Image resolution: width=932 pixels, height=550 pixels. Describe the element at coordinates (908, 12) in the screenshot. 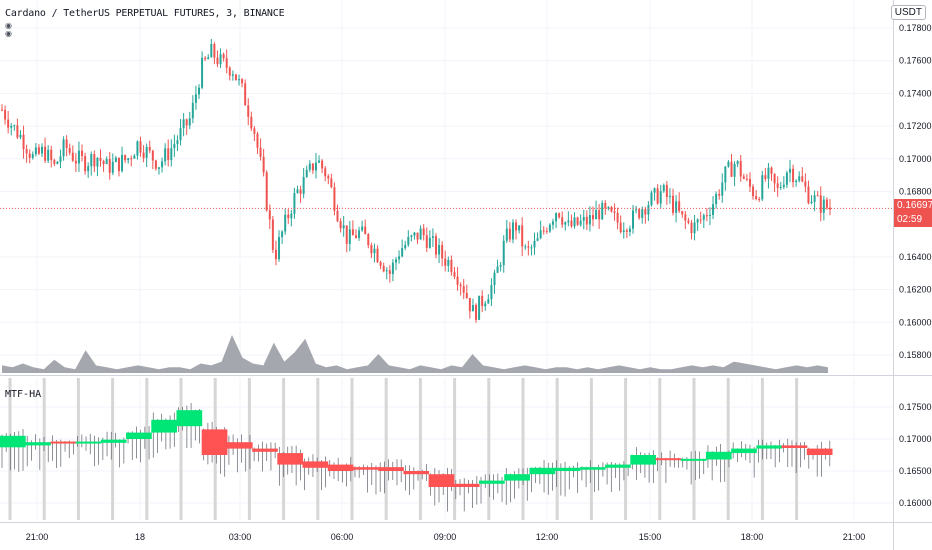

I see `currency-button: USDT` at that location.